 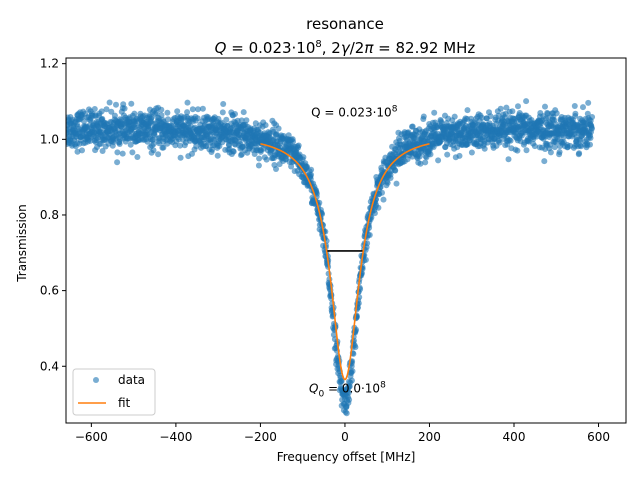 I want to click on chart-subtitle: Q = 0.023·108, 2γ/2π = 82.92 MHz, so click(x=345, y=48).